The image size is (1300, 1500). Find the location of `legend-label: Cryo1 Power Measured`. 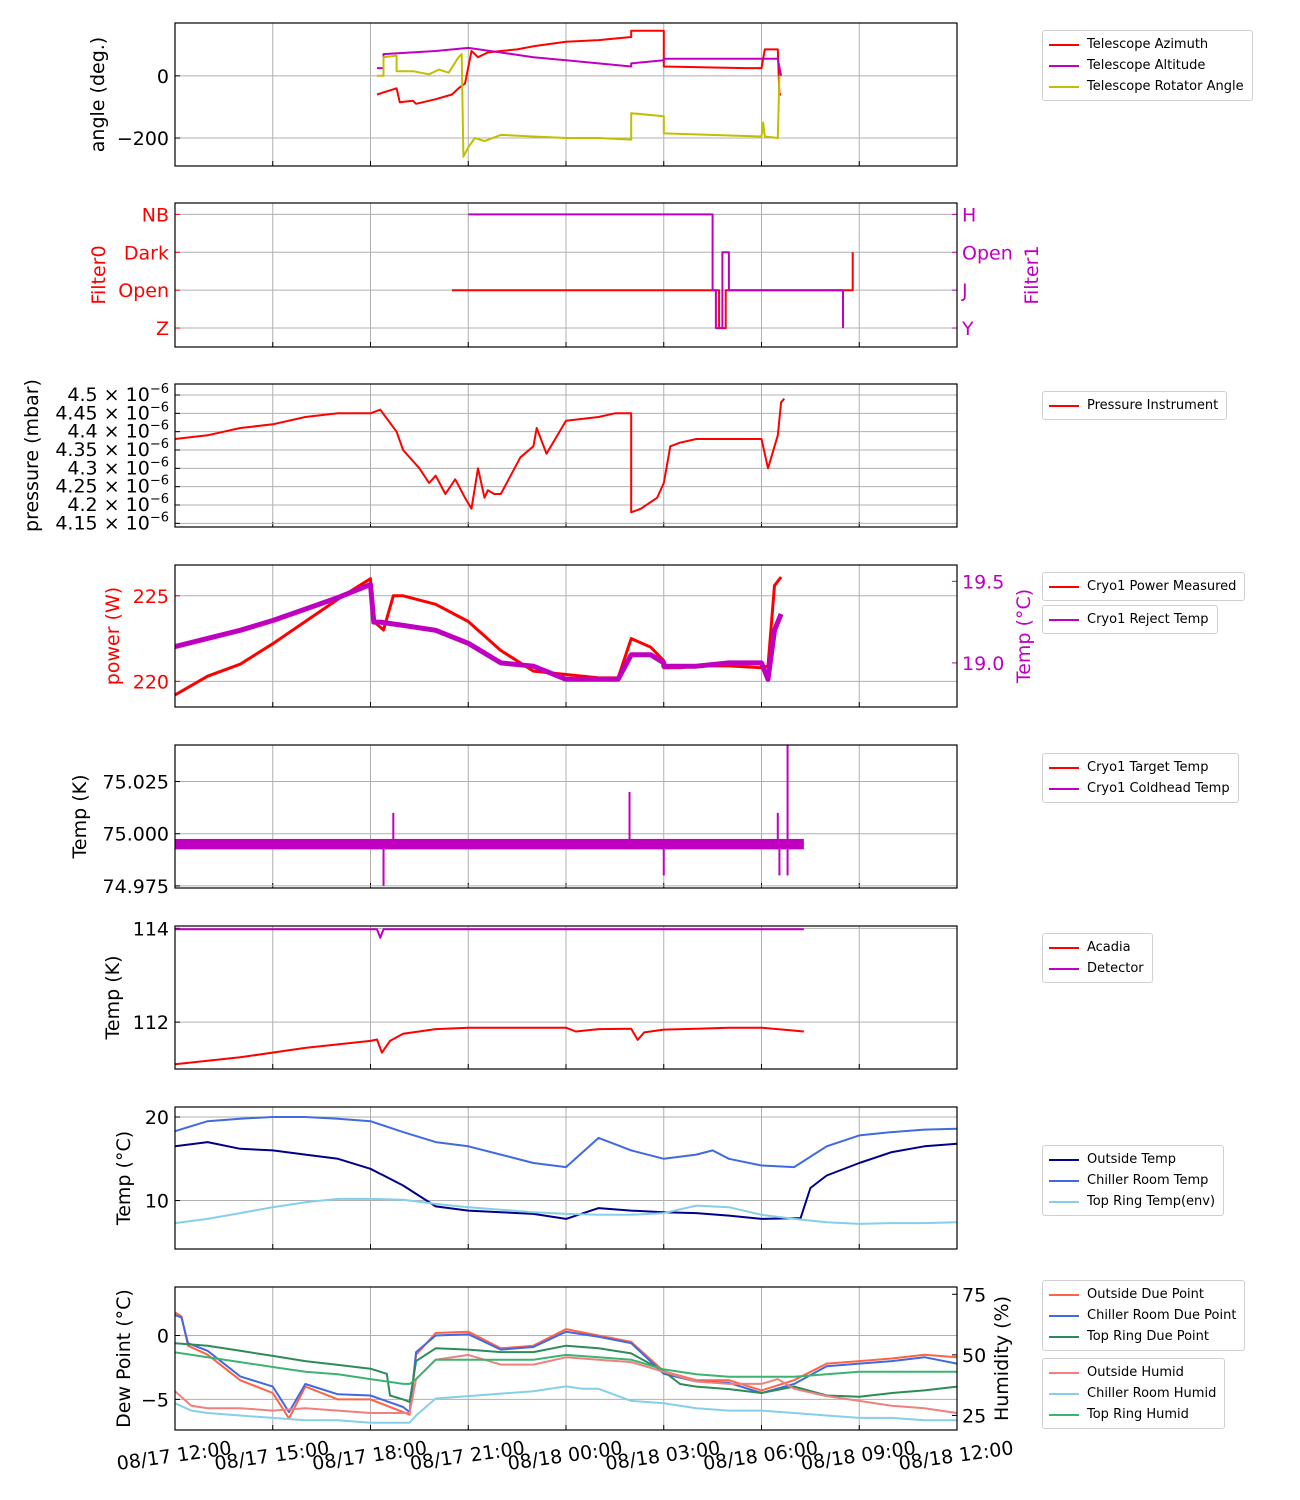

legend-label: Cryo1 Power Measured is located at coordinates (1162, 586).